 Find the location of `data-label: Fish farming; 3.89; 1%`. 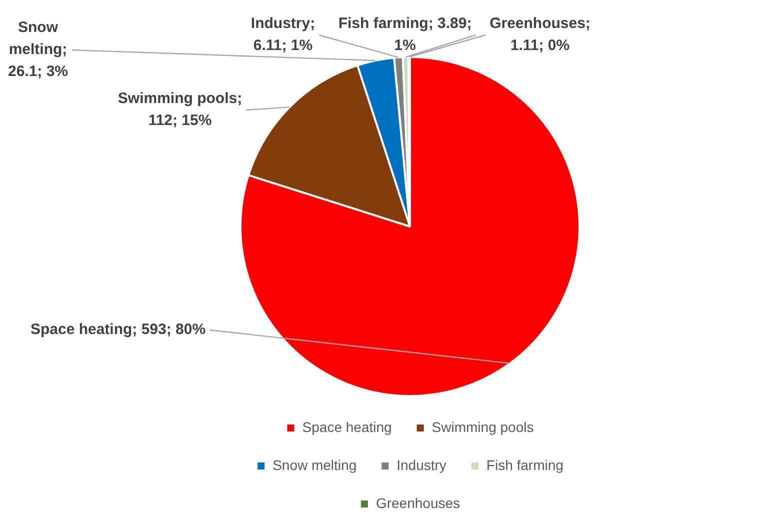

data-label: Fish farming; 3.89; 1% is located at coordinates (405, 34).